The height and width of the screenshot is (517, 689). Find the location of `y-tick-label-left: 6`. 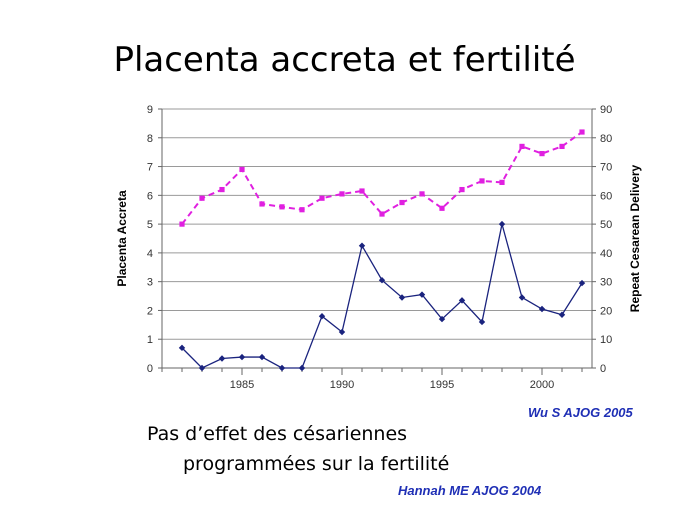

y-tick-label-left: 6 is located at coordinates (150, 196).